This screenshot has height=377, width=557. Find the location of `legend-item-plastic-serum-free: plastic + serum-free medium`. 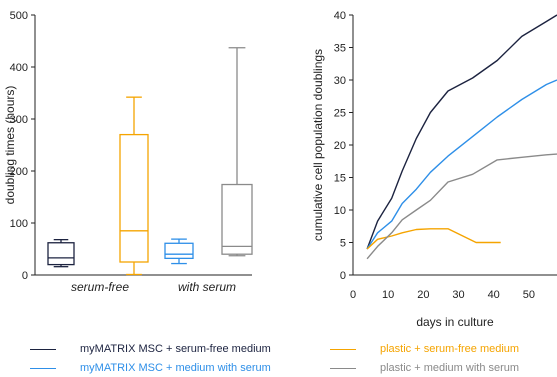

legend-item-plastic-serum-free: plastic + serum-free medium is located at coordinates (424, 349).